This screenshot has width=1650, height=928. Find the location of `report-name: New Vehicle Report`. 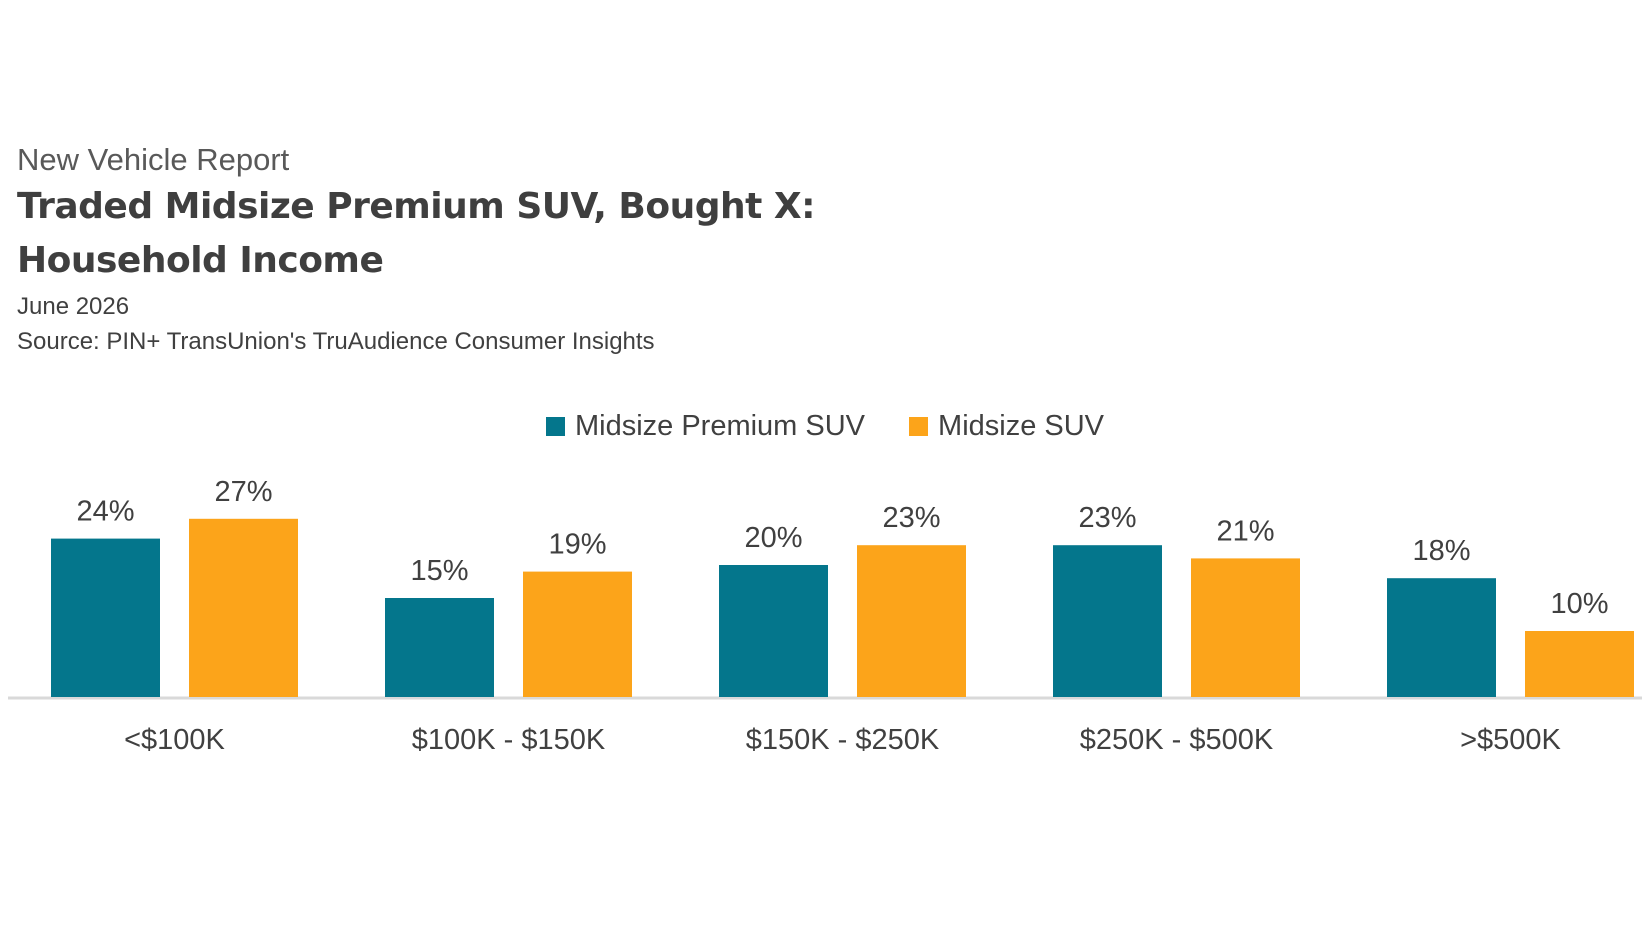

report-name: New Vehicle Report is located at coordinates (153, 159).